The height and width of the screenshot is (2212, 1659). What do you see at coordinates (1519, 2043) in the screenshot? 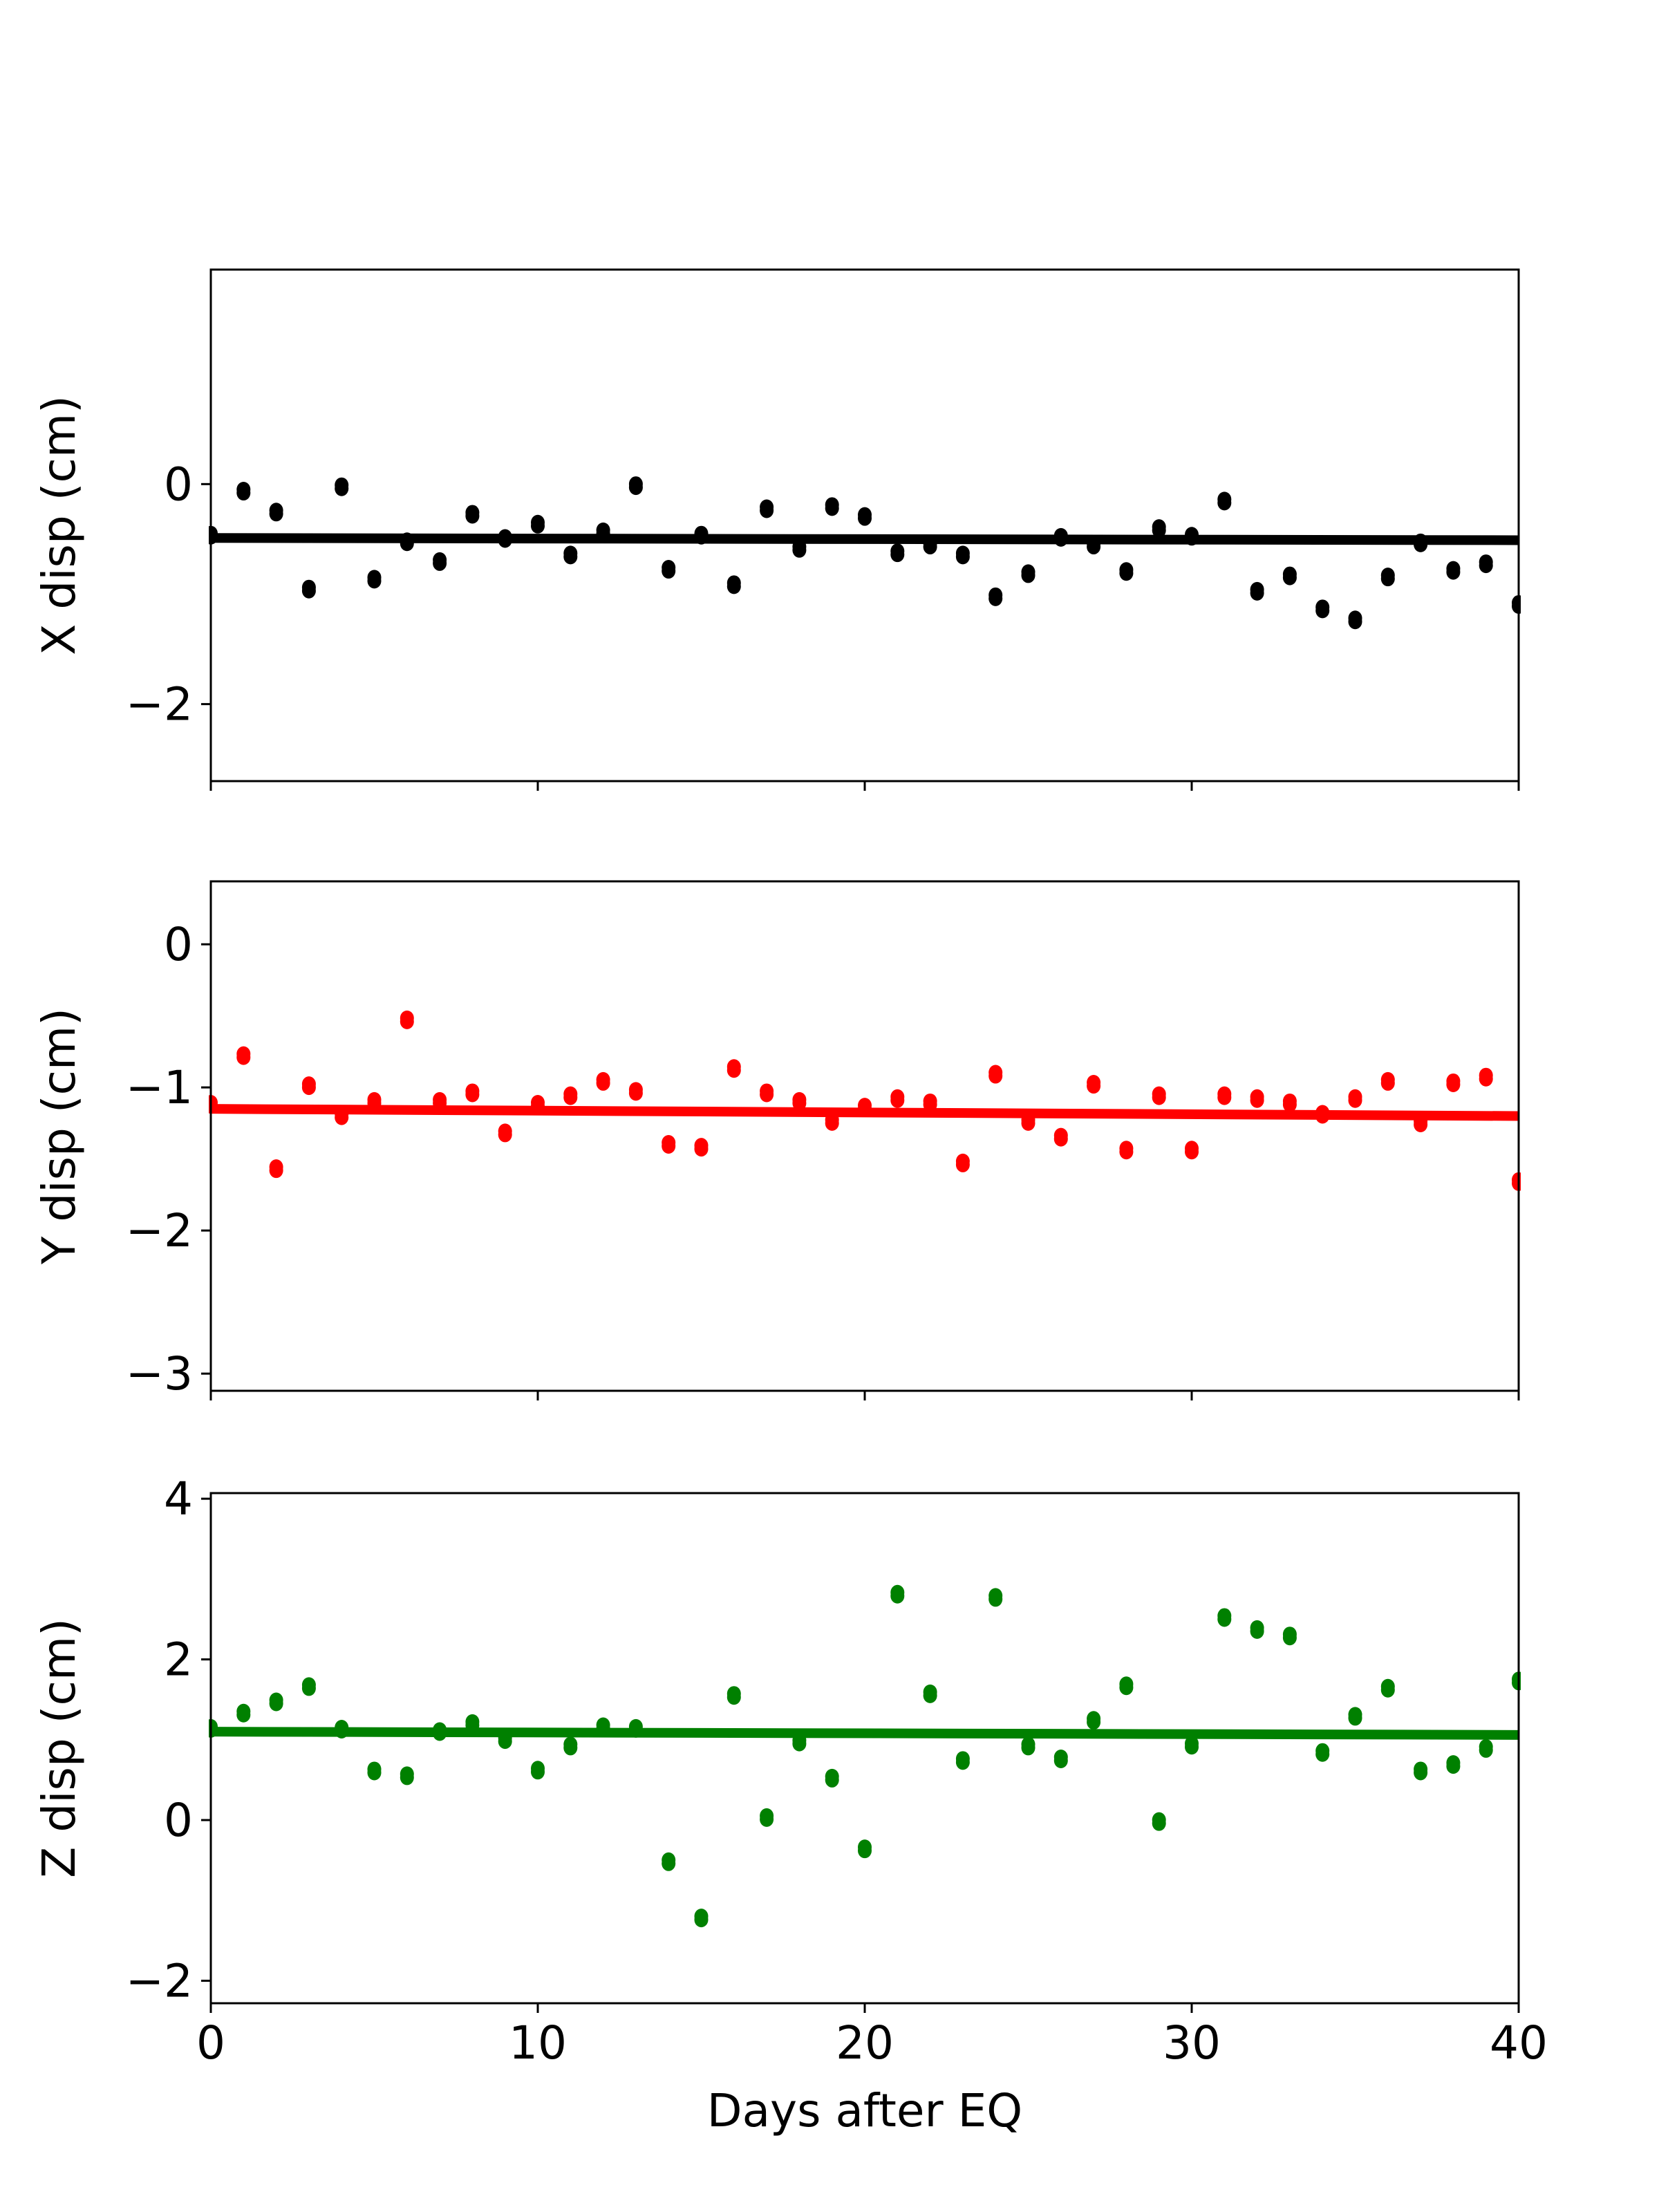
I see `x-tick-label: 40` at bounding box center [1519, 2043].